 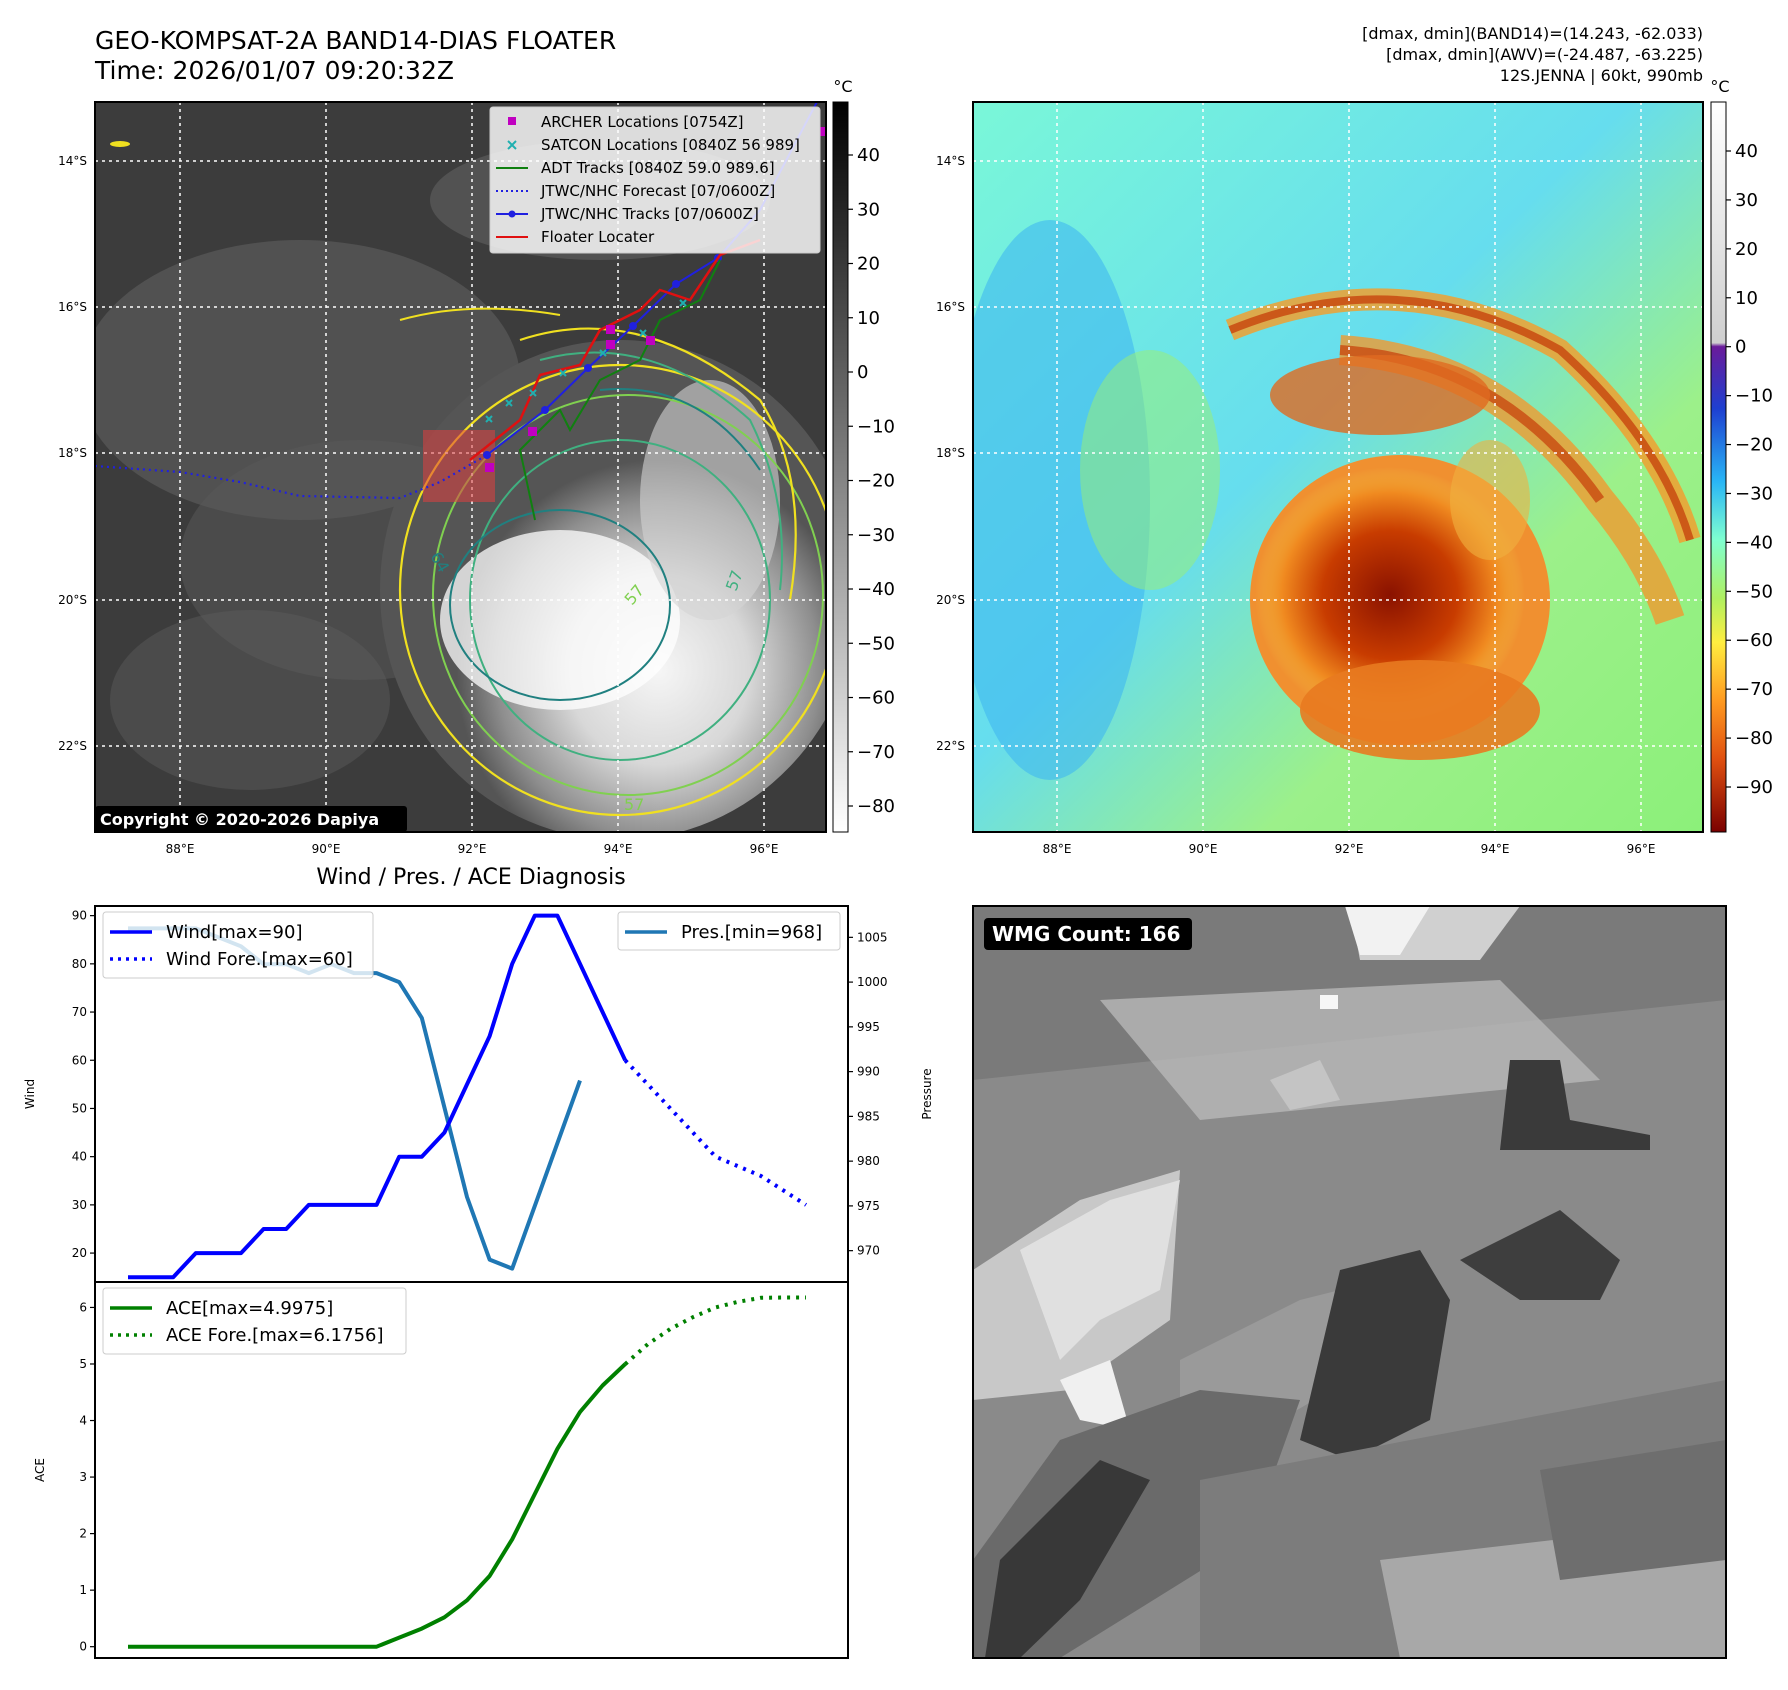 What do you see at coordinates (83, 1647) in the screenshot?
I see `y-tick-label: 0` at bounding box center [83, 1647].